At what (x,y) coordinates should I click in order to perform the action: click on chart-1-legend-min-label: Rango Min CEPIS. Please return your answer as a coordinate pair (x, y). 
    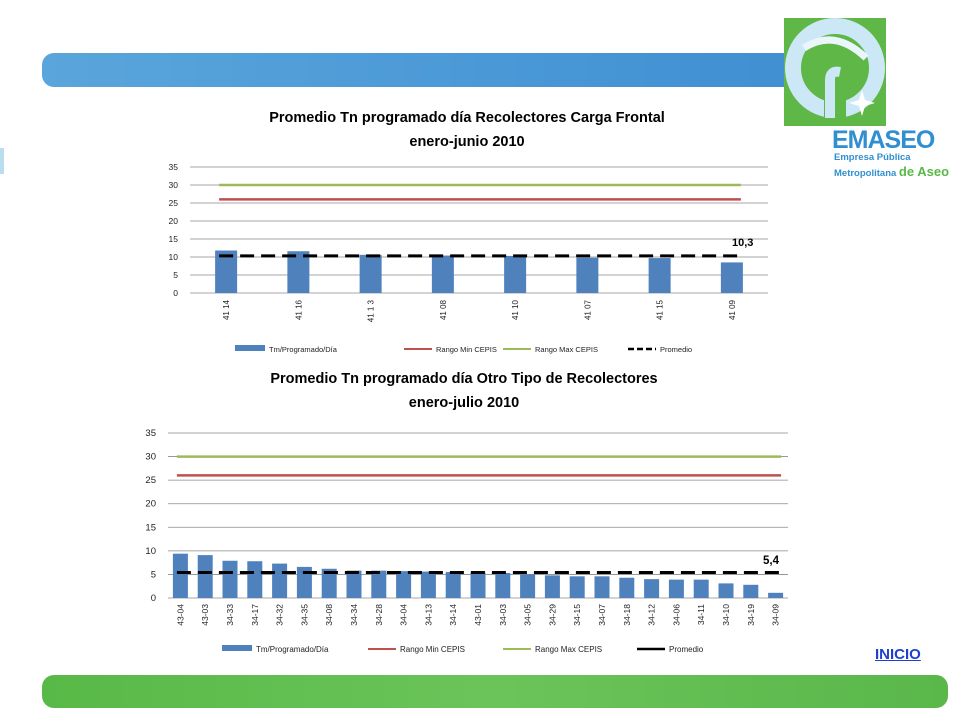
    Looking at the image, I should click on (466, 349).